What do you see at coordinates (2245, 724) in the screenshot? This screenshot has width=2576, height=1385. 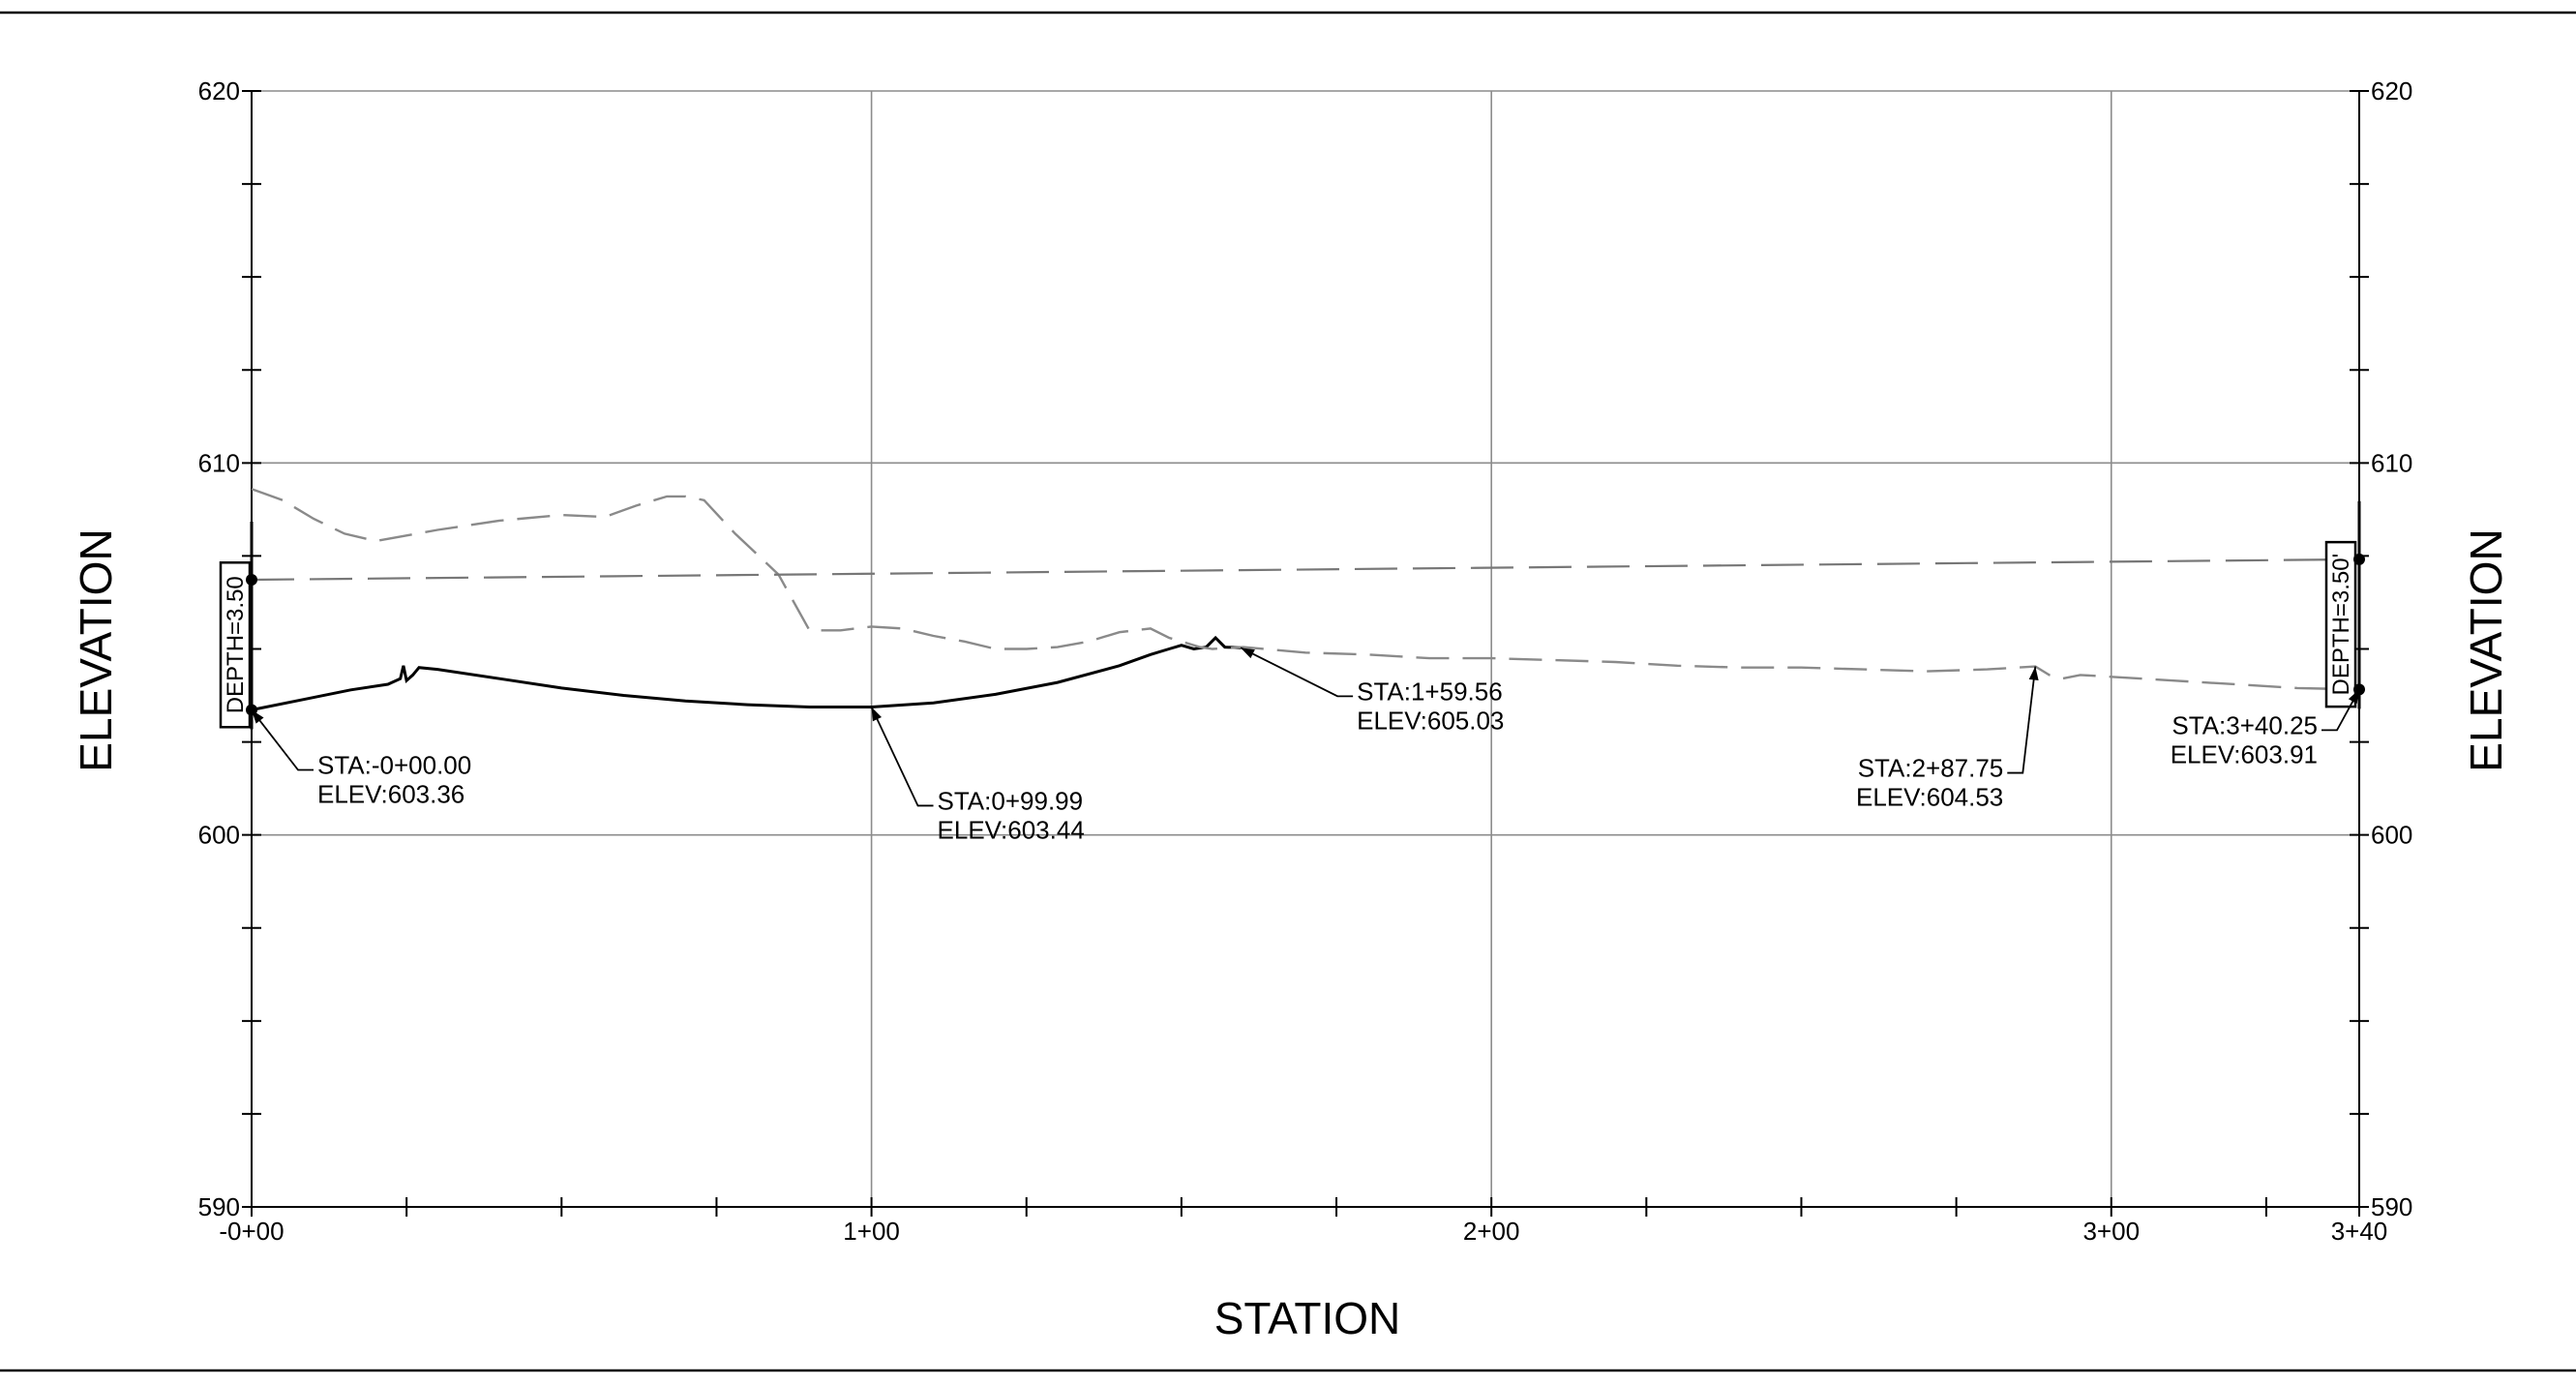 I see `annotation-station: STA:3+40.25` at bounding box center [2245, 724].